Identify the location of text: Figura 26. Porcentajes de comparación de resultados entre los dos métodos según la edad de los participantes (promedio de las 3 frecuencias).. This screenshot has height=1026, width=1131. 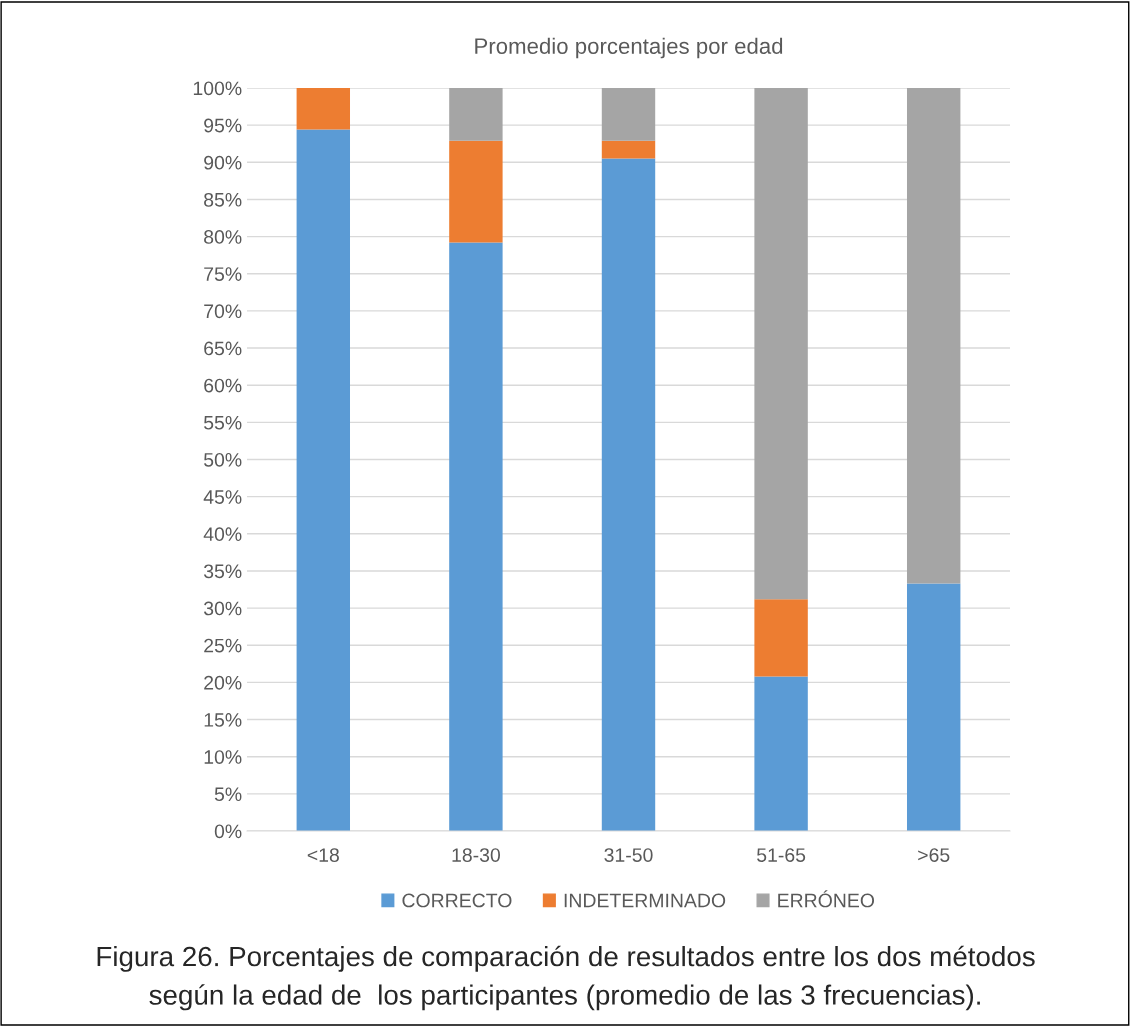
(566, 978).